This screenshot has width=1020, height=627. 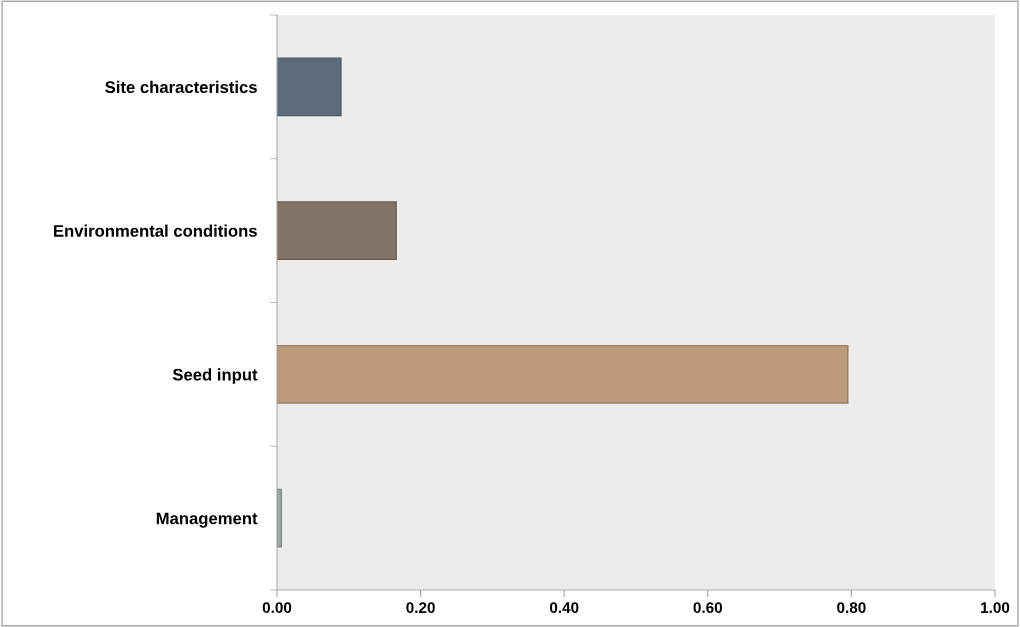 What do you see at coordinates (995, 608) in the screenshot?
I see `x-tick-label: 1.00` at bounding box center [995, 608].